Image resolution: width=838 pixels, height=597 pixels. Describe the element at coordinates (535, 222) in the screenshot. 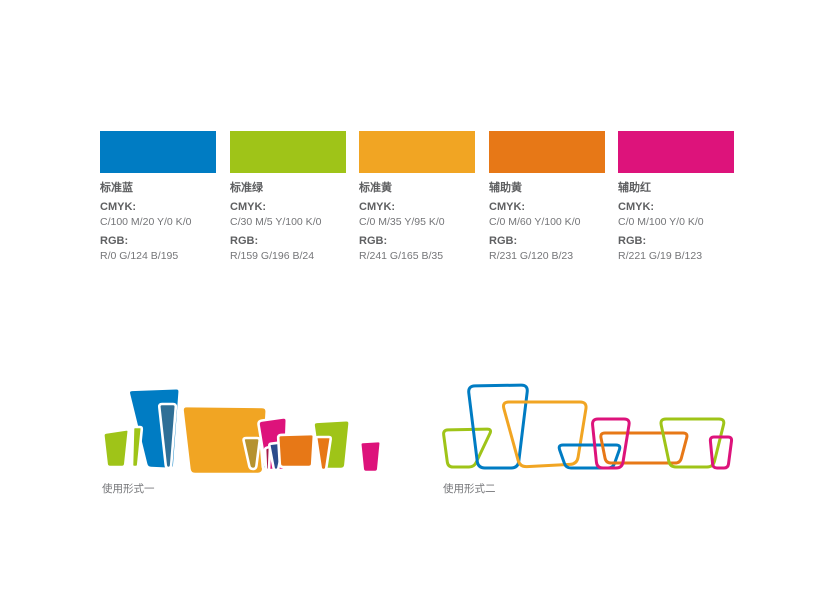

I see `cmyk-values: C/0 M/60 Y/100 K/0` at that location.